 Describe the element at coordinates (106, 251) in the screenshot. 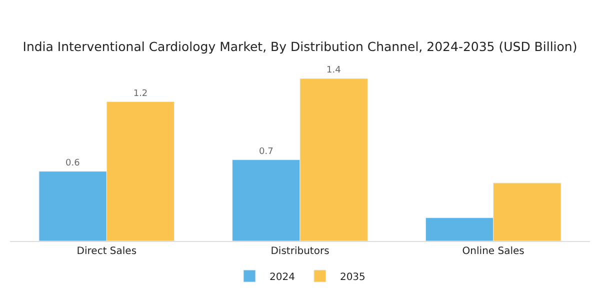

I see `x-tick-label: Direct Sales` at that location.